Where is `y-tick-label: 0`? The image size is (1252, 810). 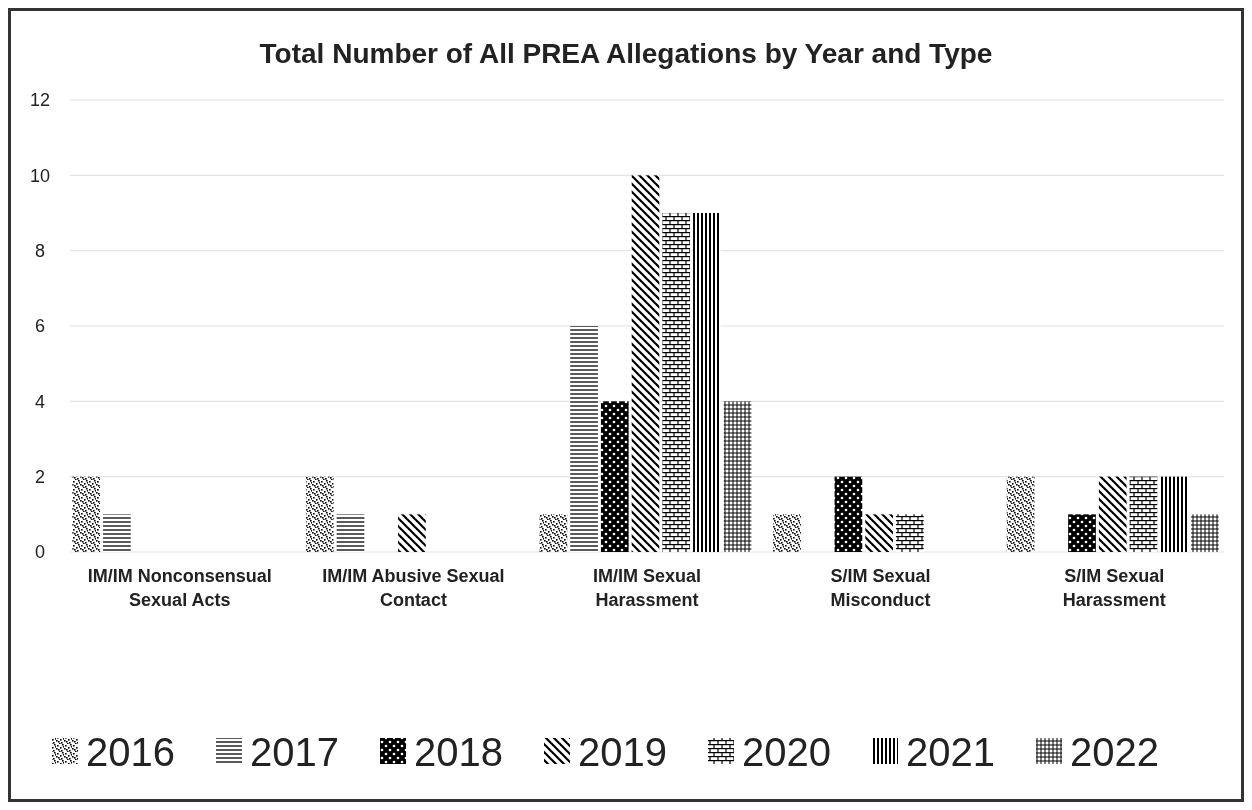 y-tick-label: 0 is located at coordinates (40, 552).